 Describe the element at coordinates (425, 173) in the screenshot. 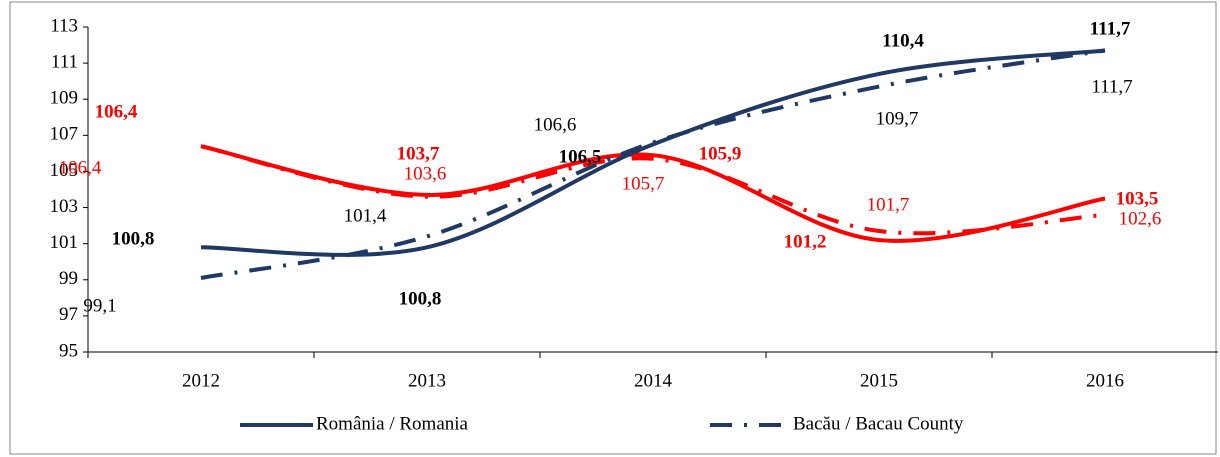

I see `data-label: 103,6` at that location.